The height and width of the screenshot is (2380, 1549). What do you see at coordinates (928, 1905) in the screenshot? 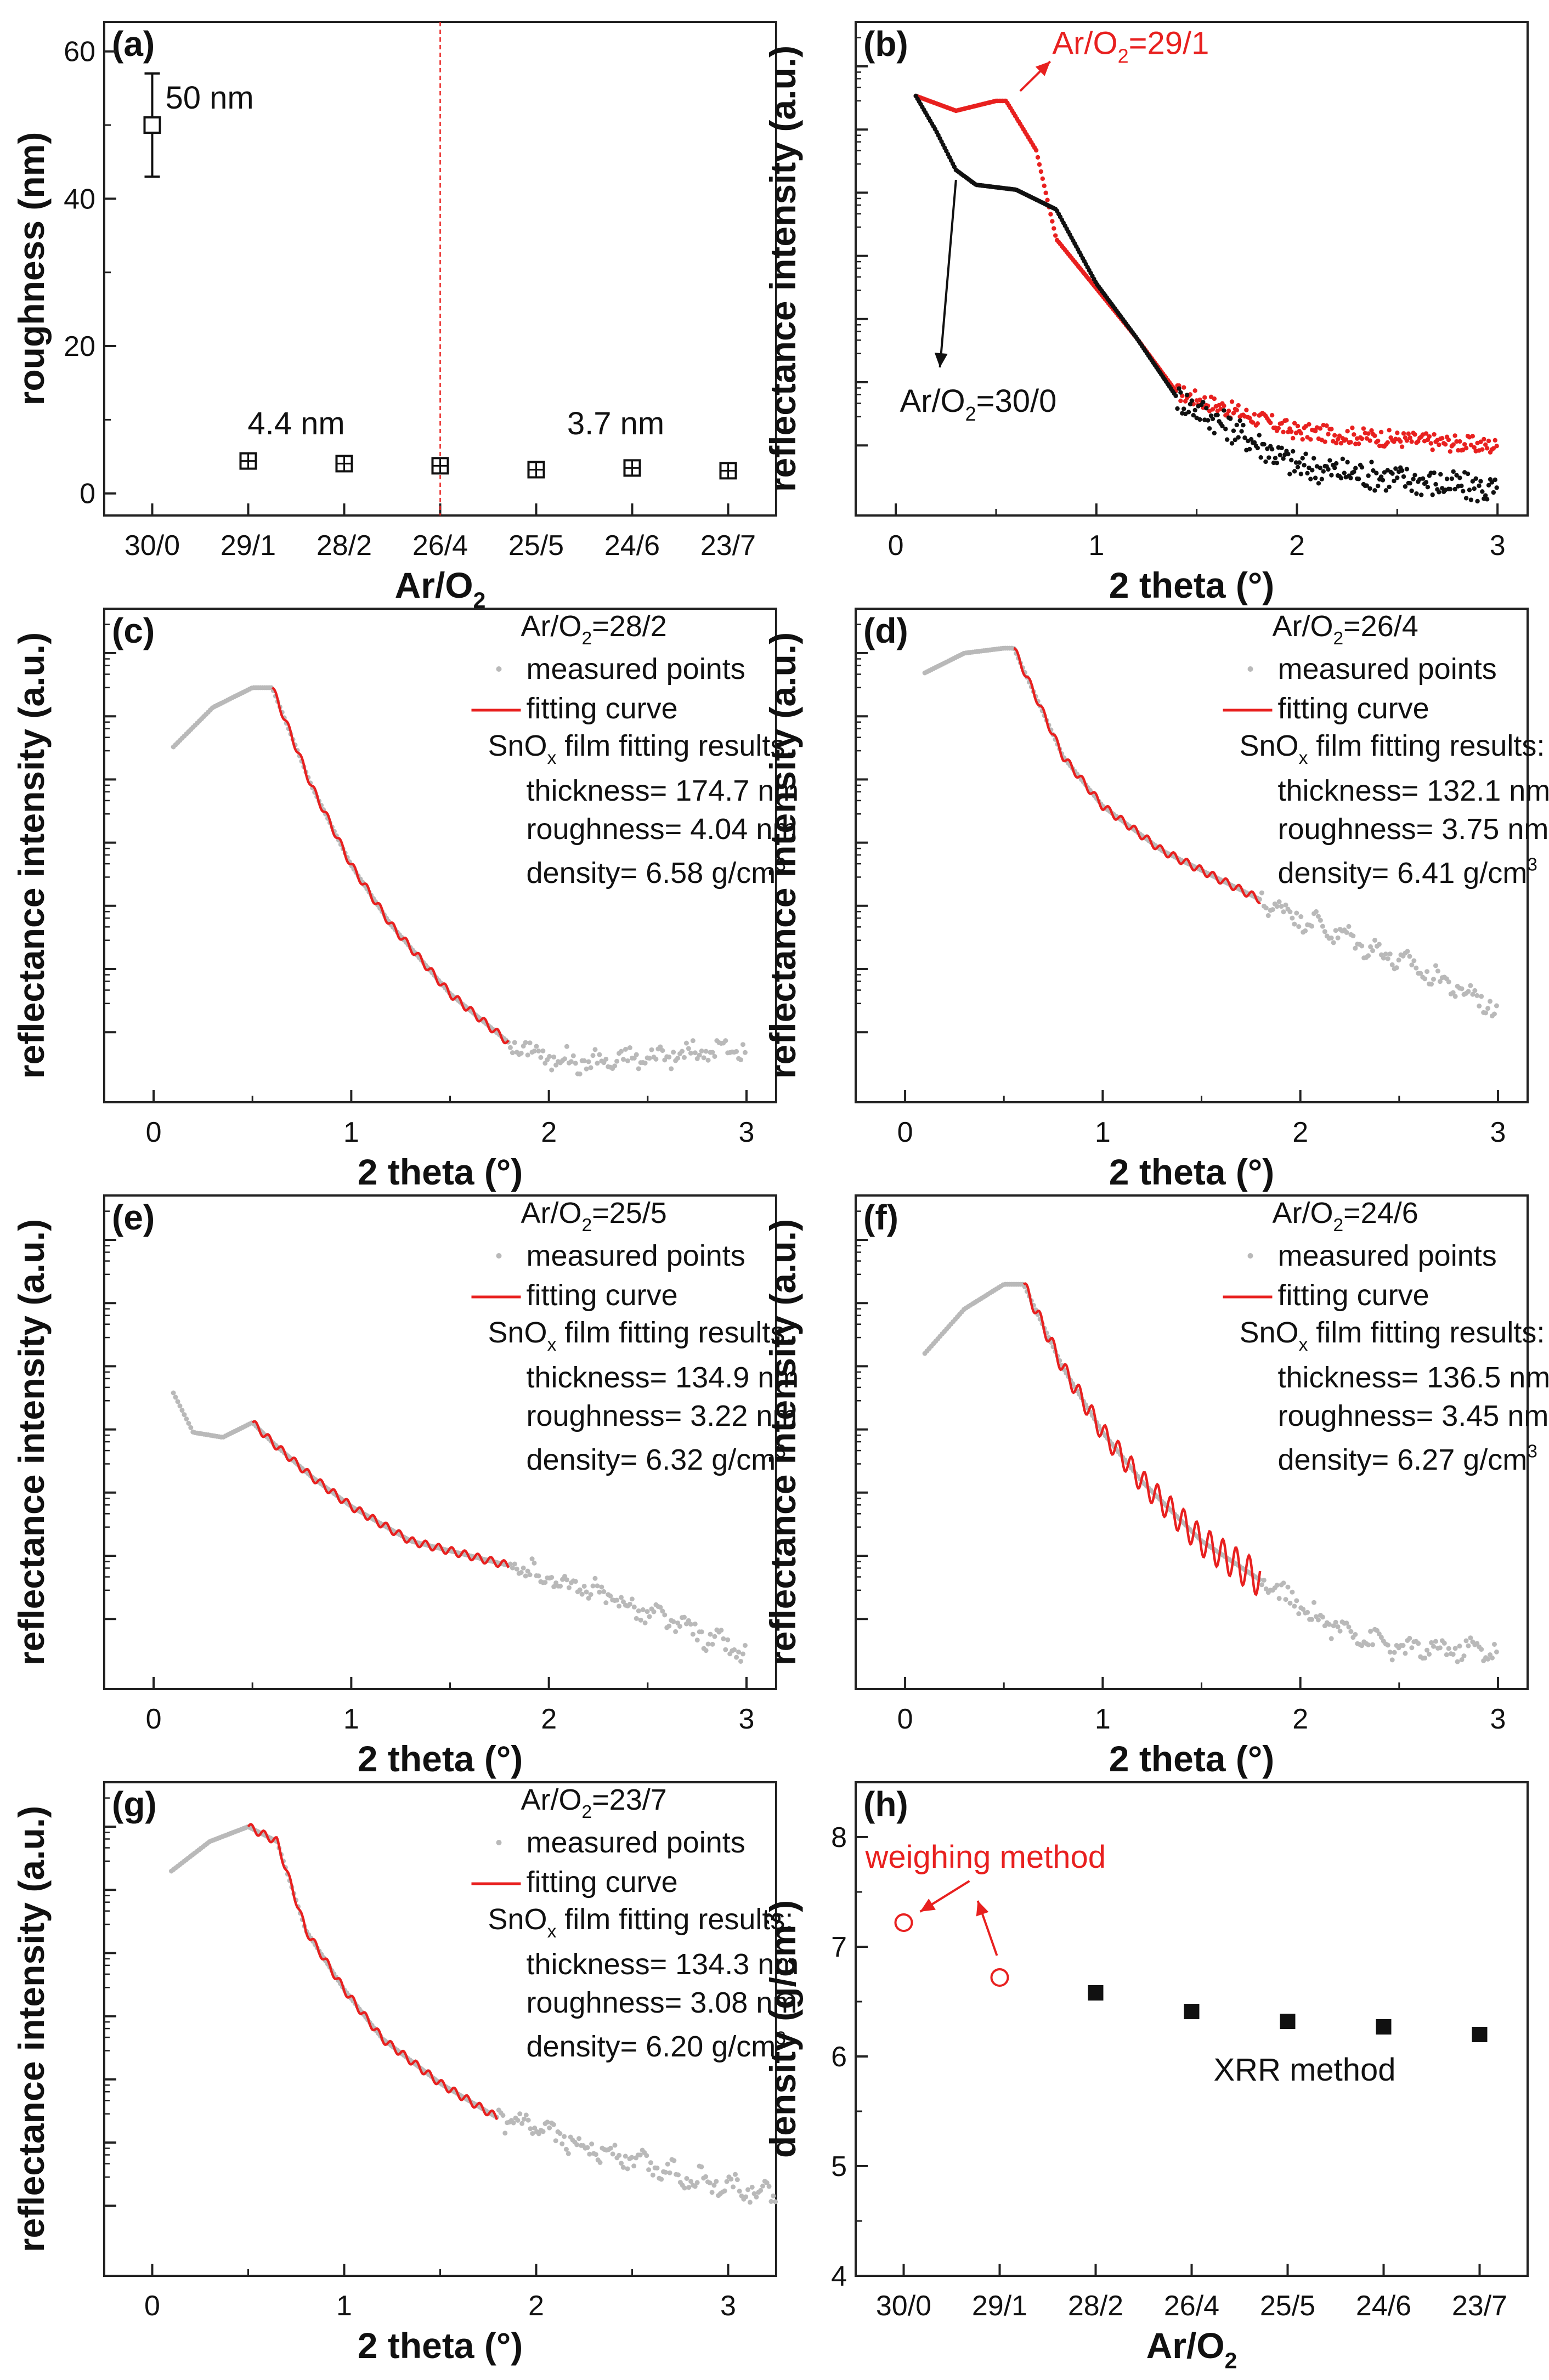
I see `annotation-arrow-head` at bounding box center [928, 1905].